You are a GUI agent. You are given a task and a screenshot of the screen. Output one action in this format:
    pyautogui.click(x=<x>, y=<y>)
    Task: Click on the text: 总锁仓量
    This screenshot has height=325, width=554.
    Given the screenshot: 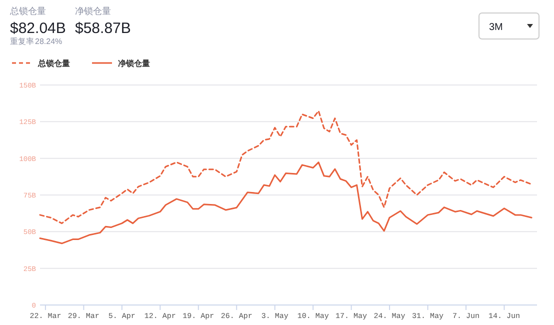 What is the action you would take?
    pyautogui.click(x=27, y=11)
    